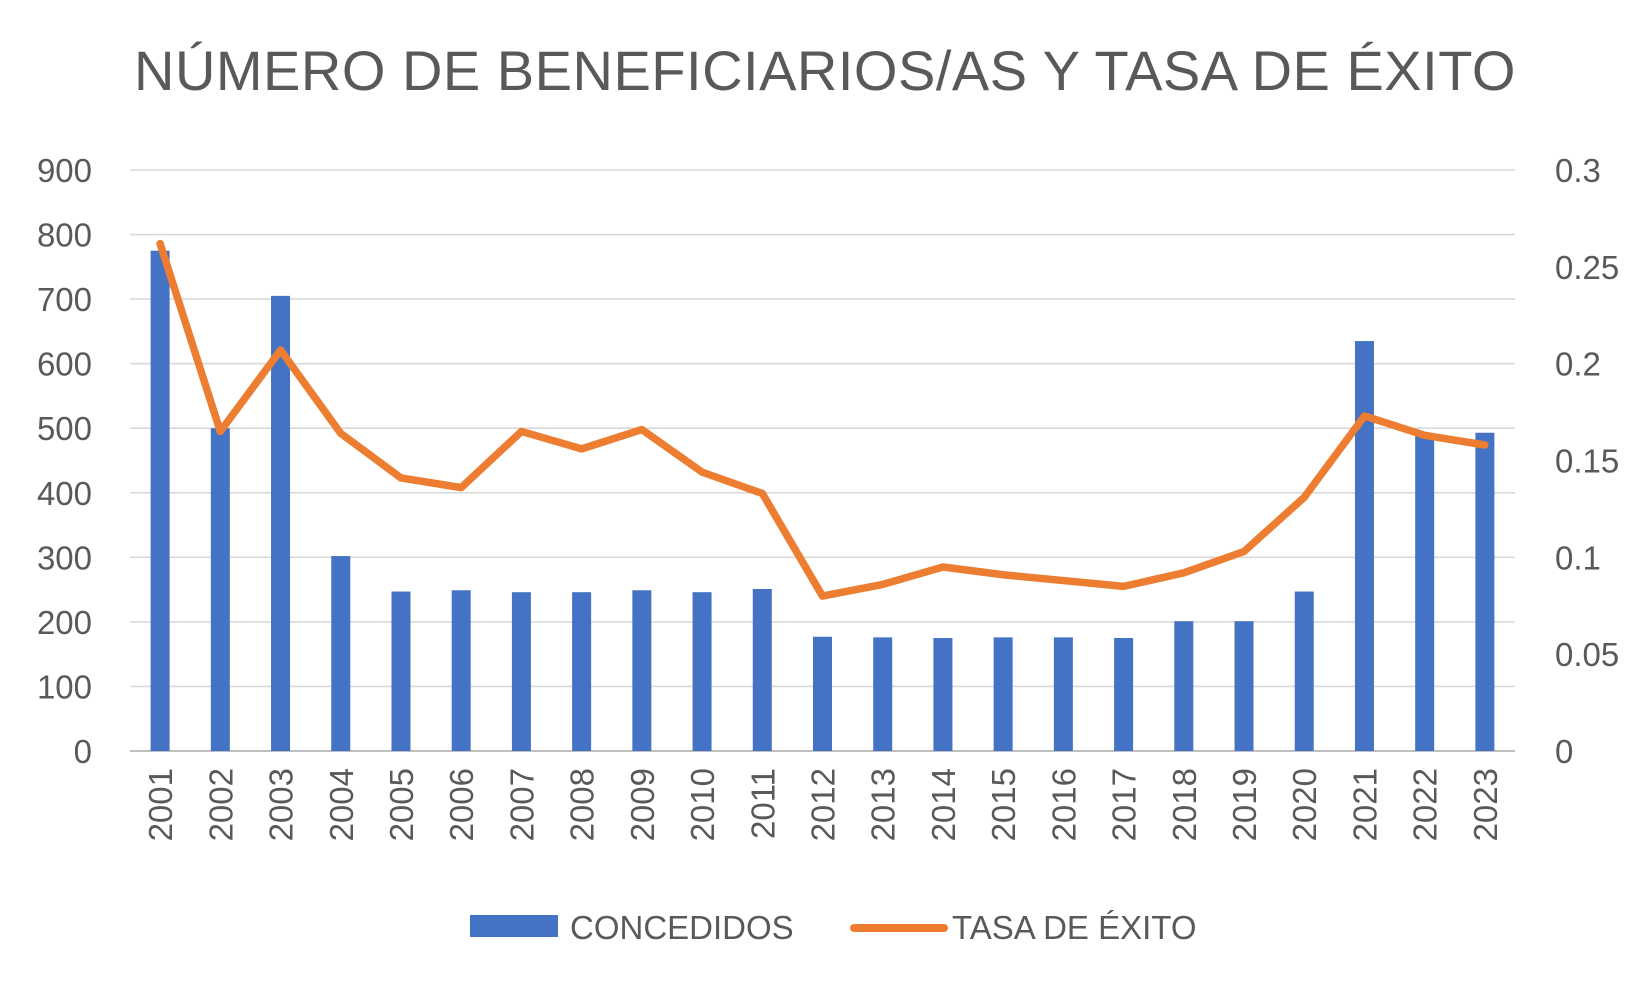  I want to click on y-left-tick-label: 500, so click(64, 428).